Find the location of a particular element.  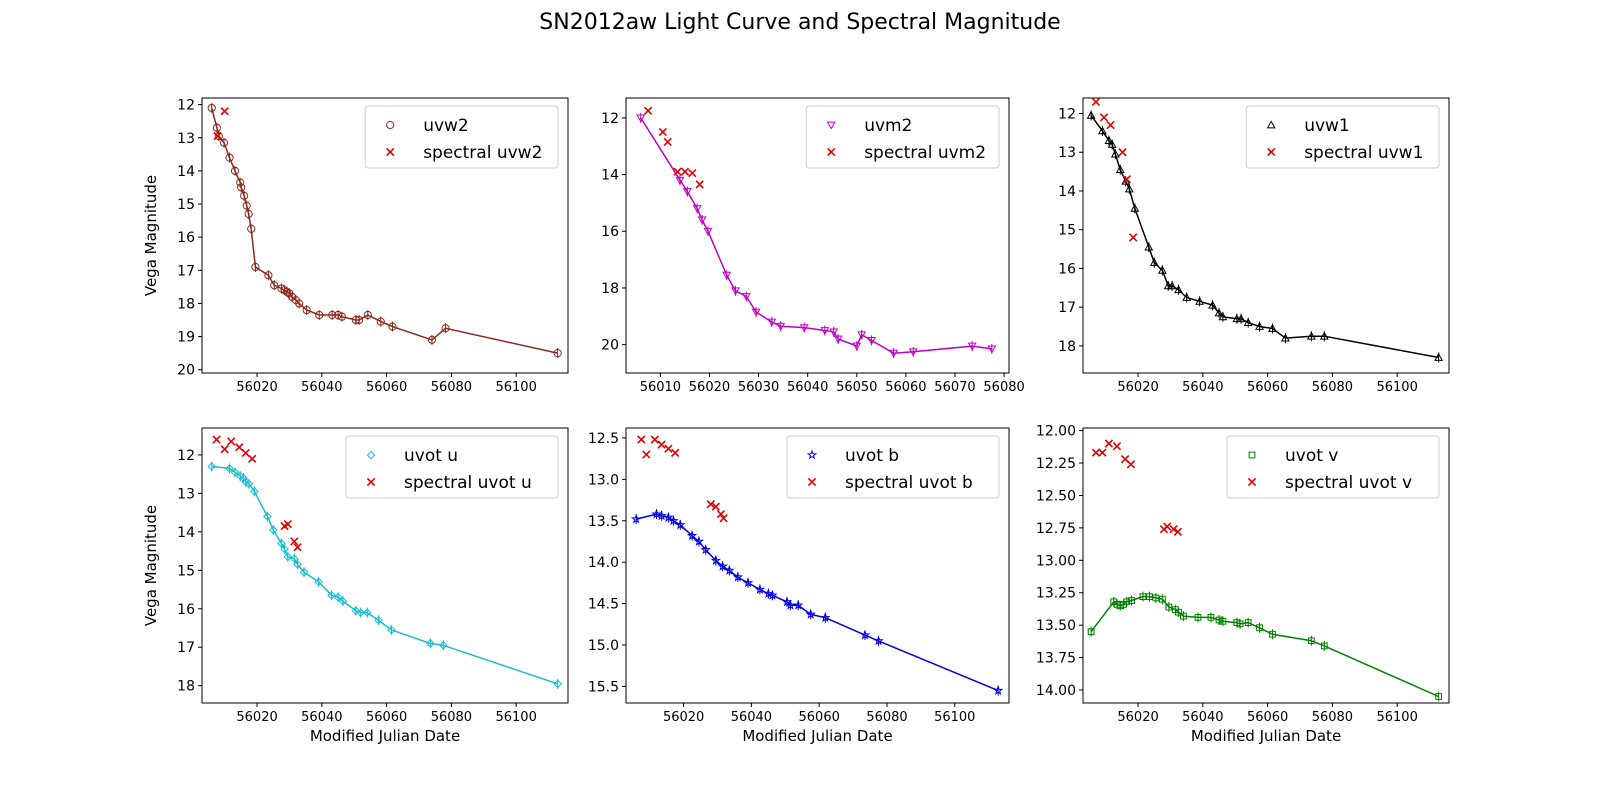

y-tick-label: 20 is located at coordinates (610, 346).